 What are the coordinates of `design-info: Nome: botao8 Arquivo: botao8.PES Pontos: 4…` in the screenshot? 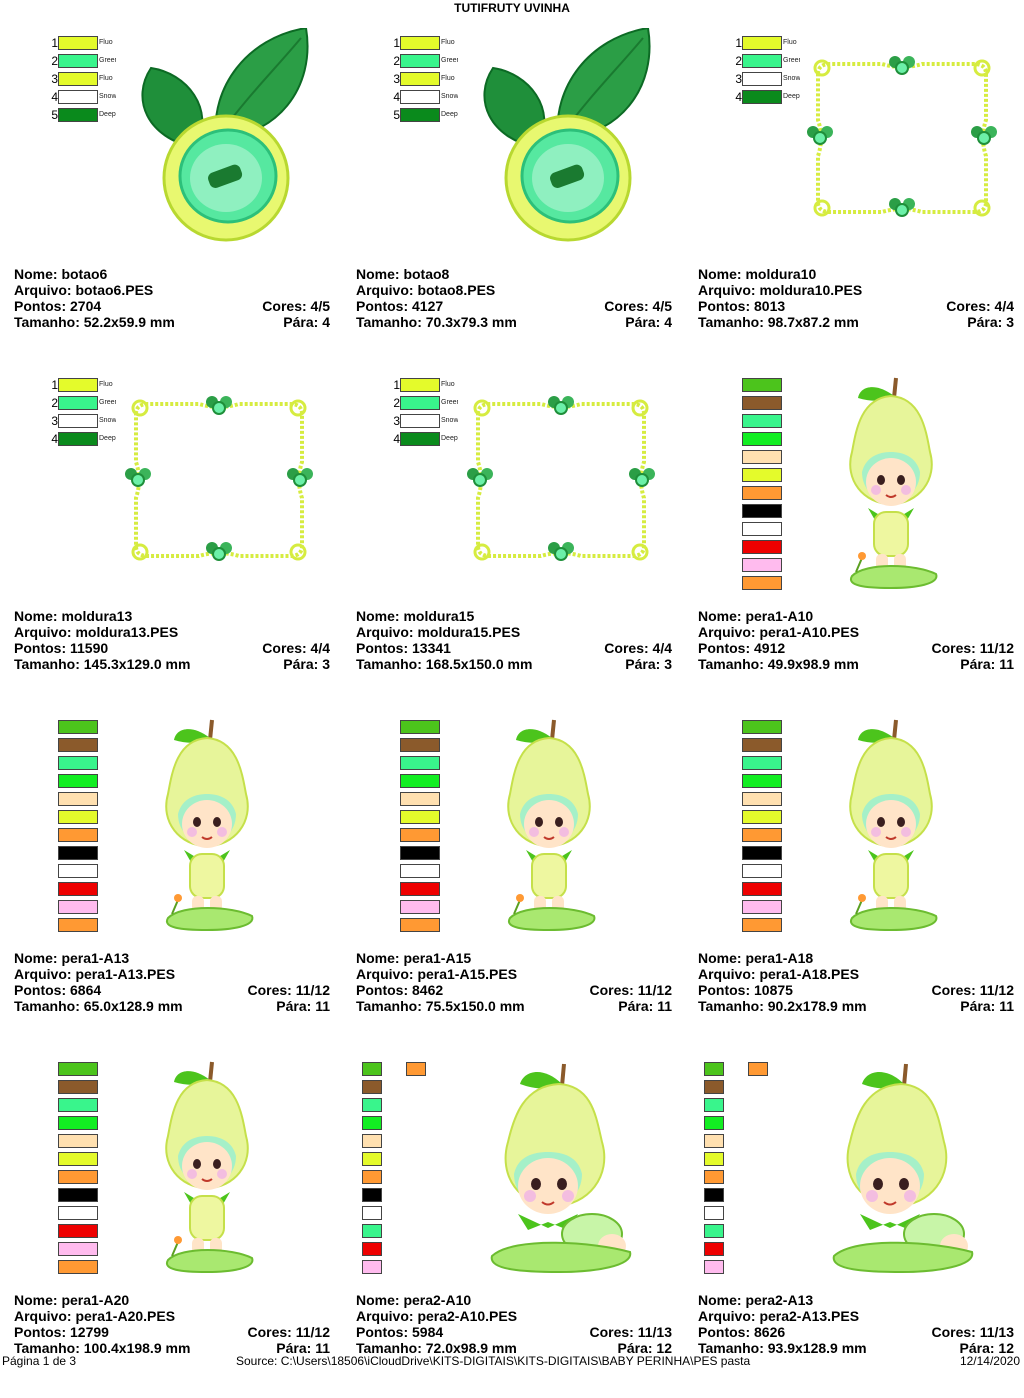 It's located at (514, 298).